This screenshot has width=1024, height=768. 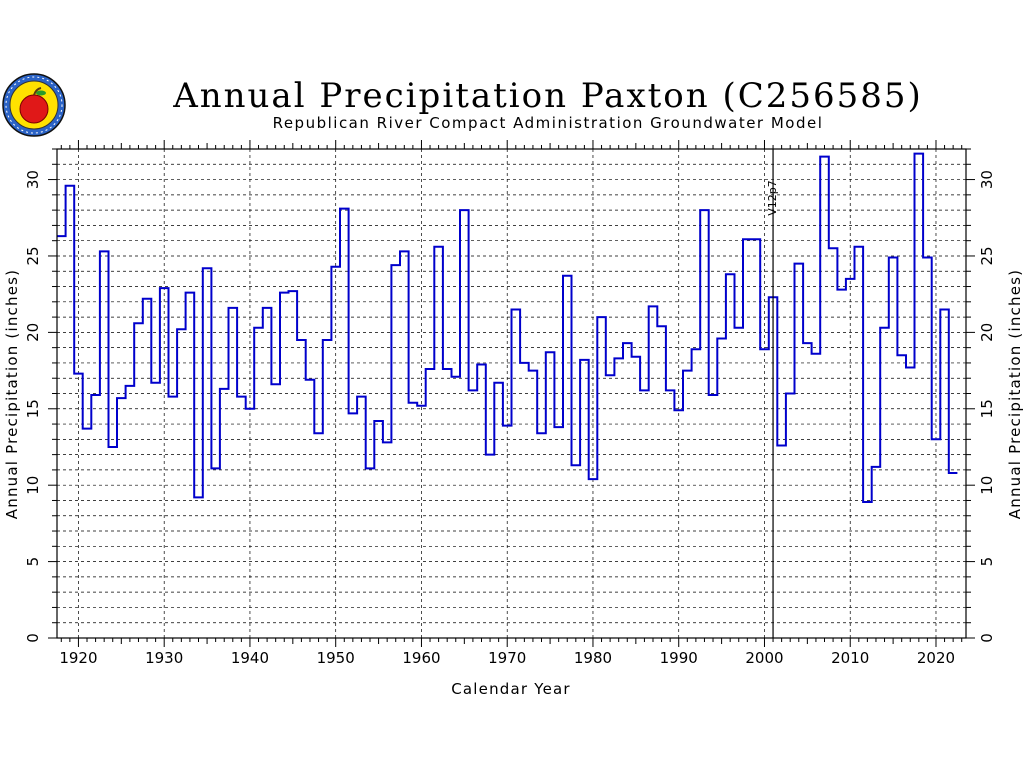 What do you see at coordinates (511, 689) in the screenshot?
I see `x-axis-label: Calendar Year` at bounding box center [511, 689].